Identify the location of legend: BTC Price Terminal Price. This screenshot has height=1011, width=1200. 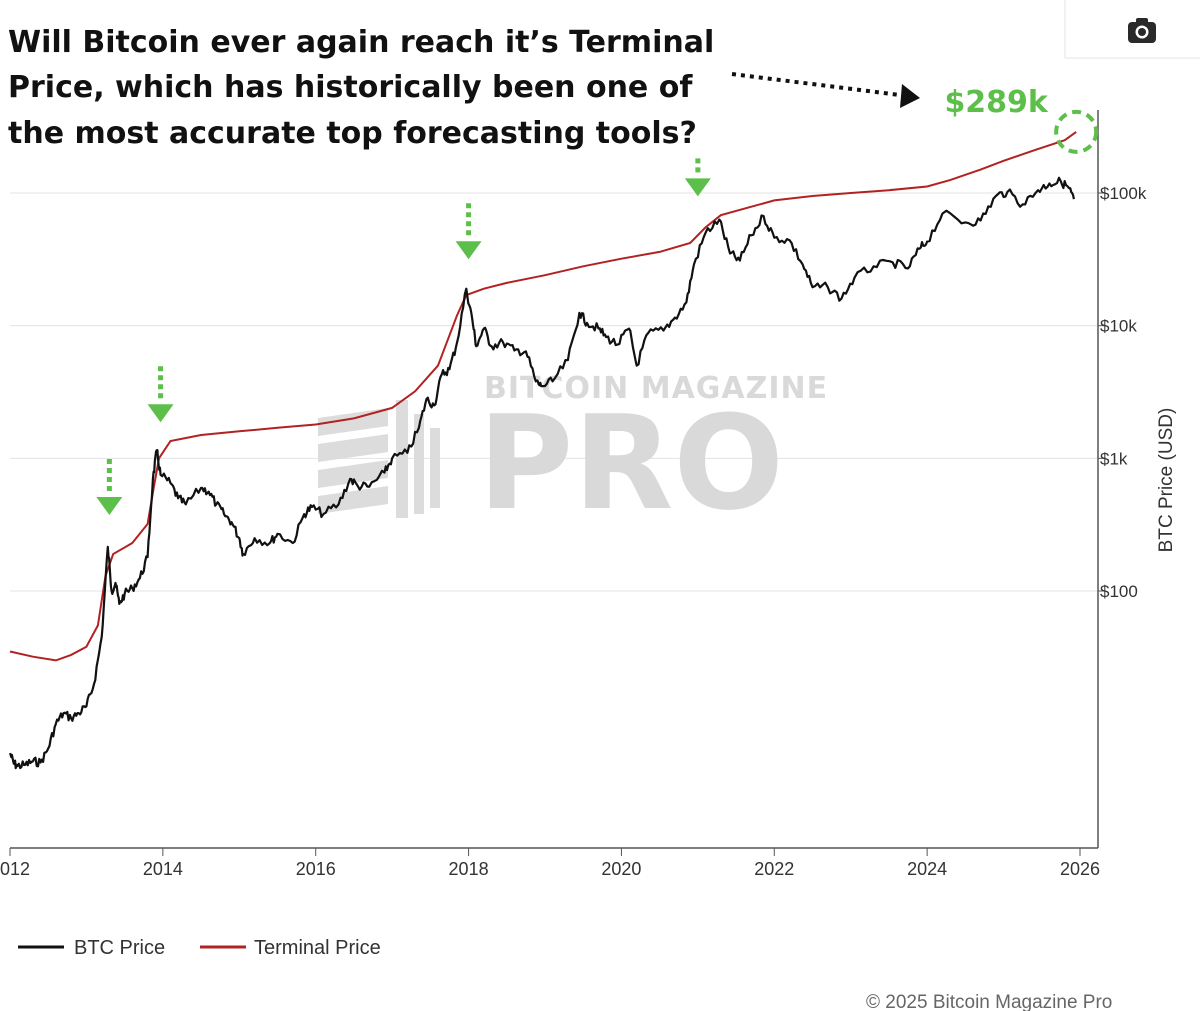
(199, 948).